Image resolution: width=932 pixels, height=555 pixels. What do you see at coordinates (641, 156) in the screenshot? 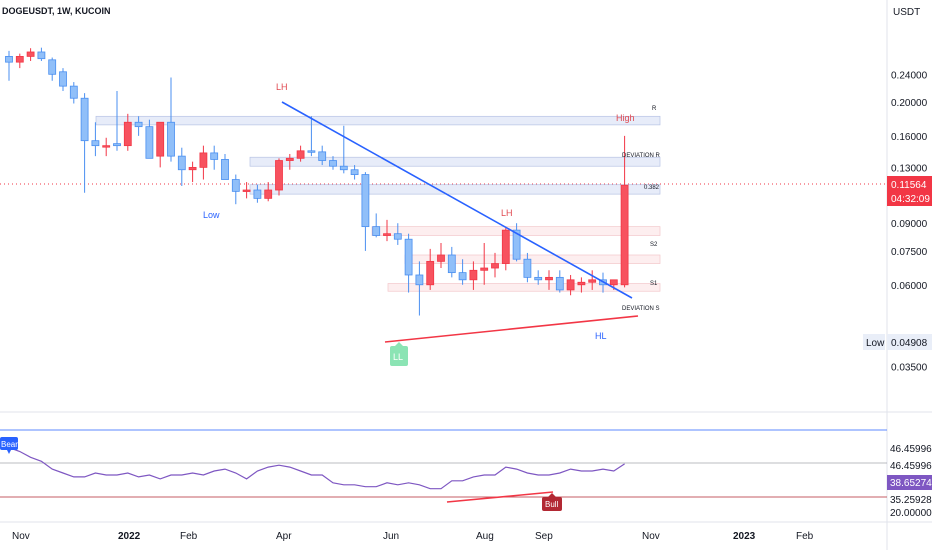
I see `zone-label-deviation-r: DEVIATION R` at bounding box center [641, 156].